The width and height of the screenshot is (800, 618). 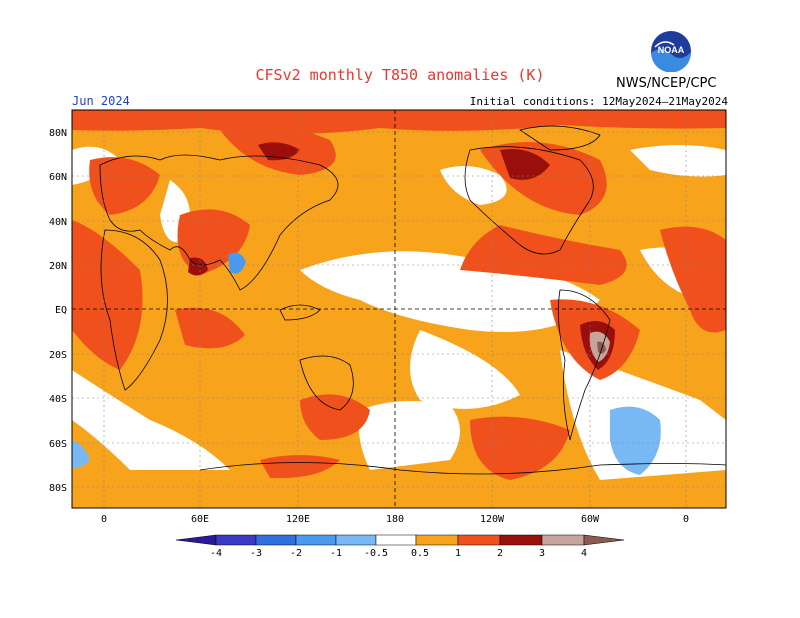 I want to click on forecast-month: Jun 2024, so click(x=101, y=101).